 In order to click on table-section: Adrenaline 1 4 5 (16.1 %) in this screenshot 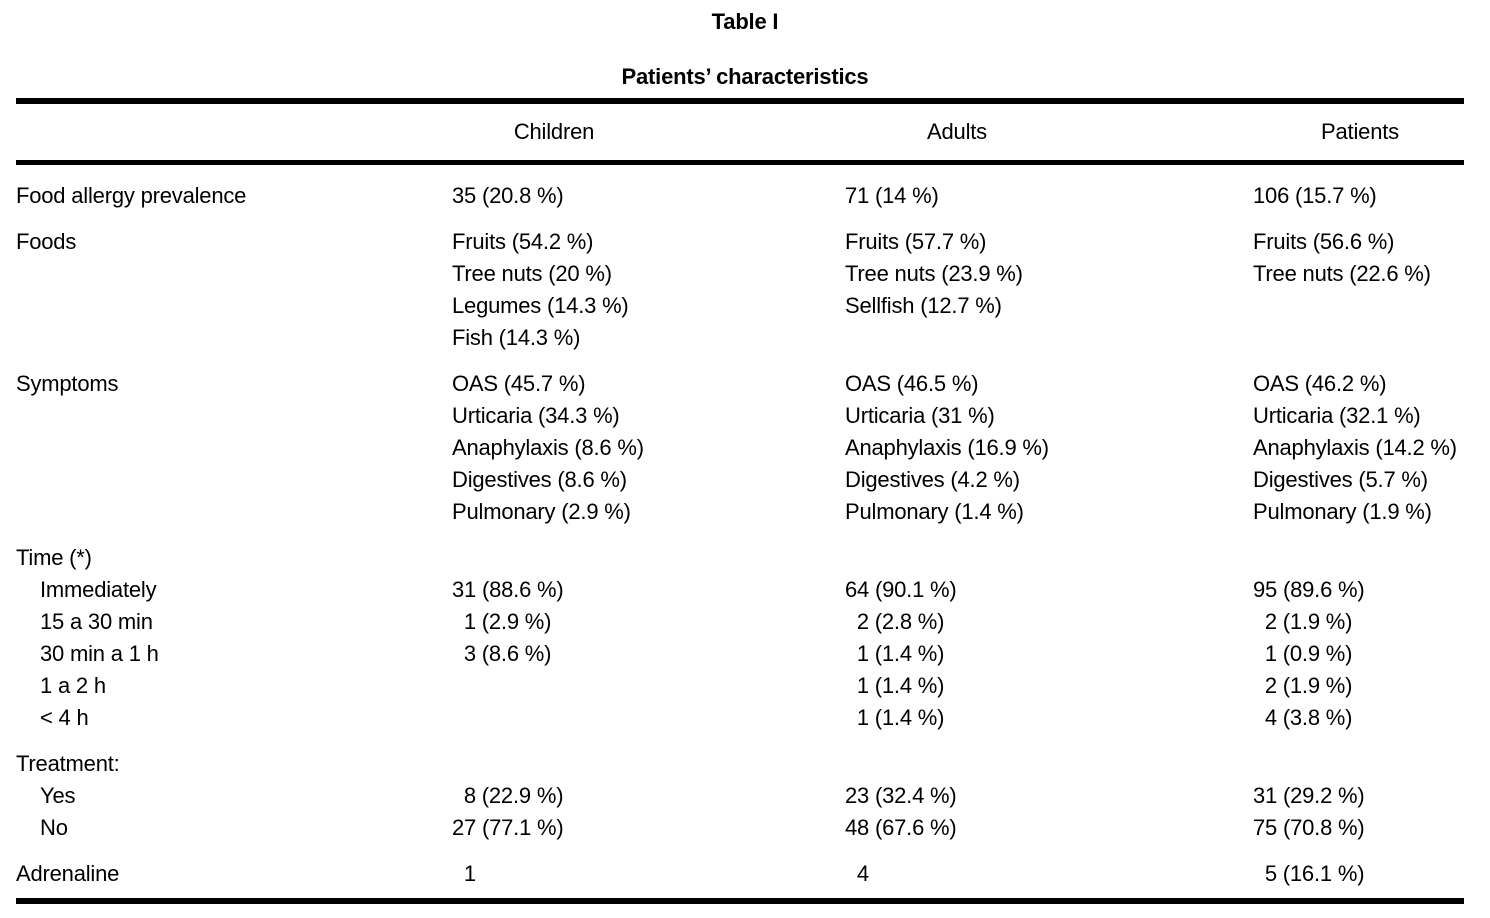, I will do `click(745, 874)`.